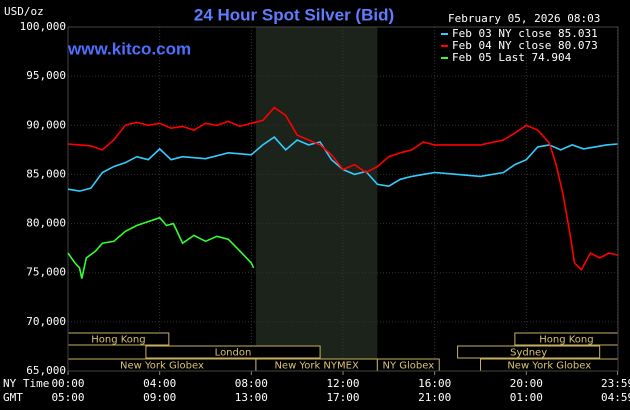 The width and height of the screenshot is (630, 410). Describe the element at coordinates (342, 397) in the screenshot. I see `gmt-tick-label: 17:00` at that location.